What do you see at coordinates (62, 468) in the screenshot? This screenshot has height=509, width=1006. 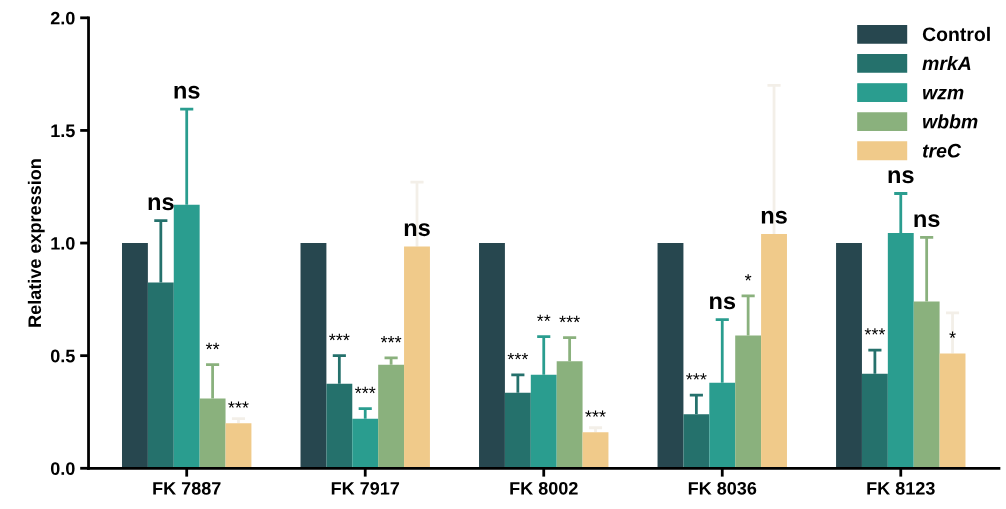 I see `y-tick-label: 0.0` at bounding box center [62, 468].